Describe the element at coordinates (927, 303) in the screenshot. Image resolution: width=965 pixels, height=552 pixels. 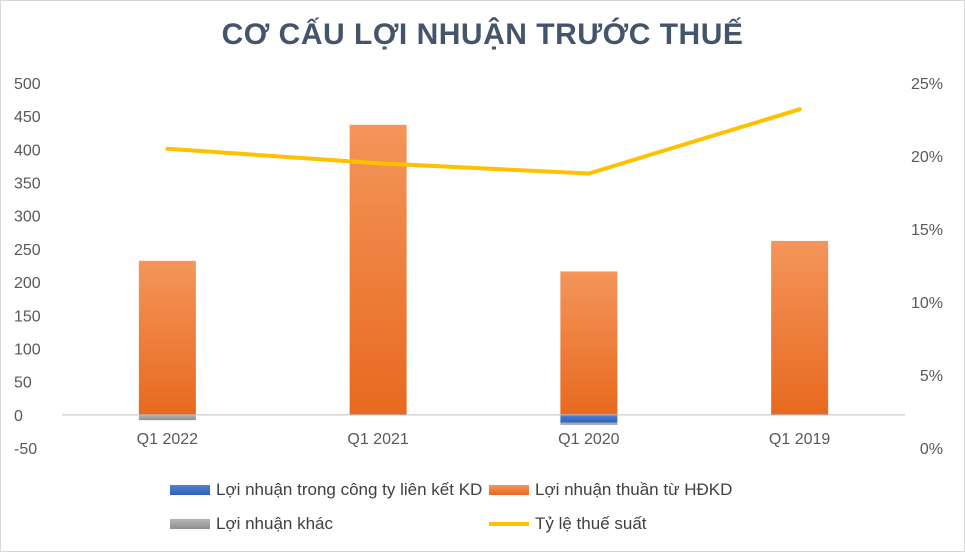
I see `y-right-tick-label: 10%` at that location.